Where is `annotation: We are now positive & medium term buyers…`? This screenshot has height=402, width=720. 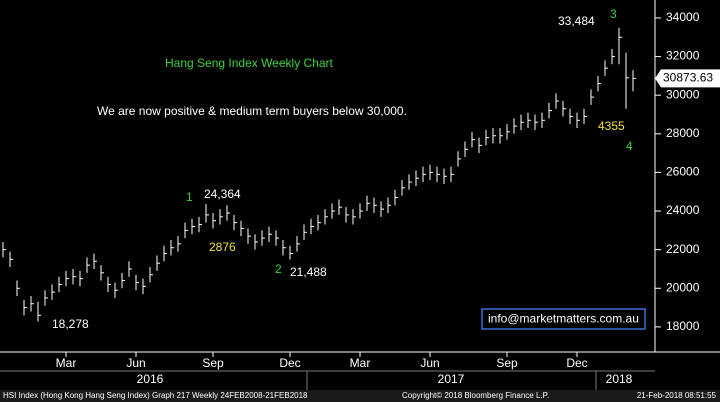
annotation: We are now positive & medium term buyers… is located at coordinates (252, 111).